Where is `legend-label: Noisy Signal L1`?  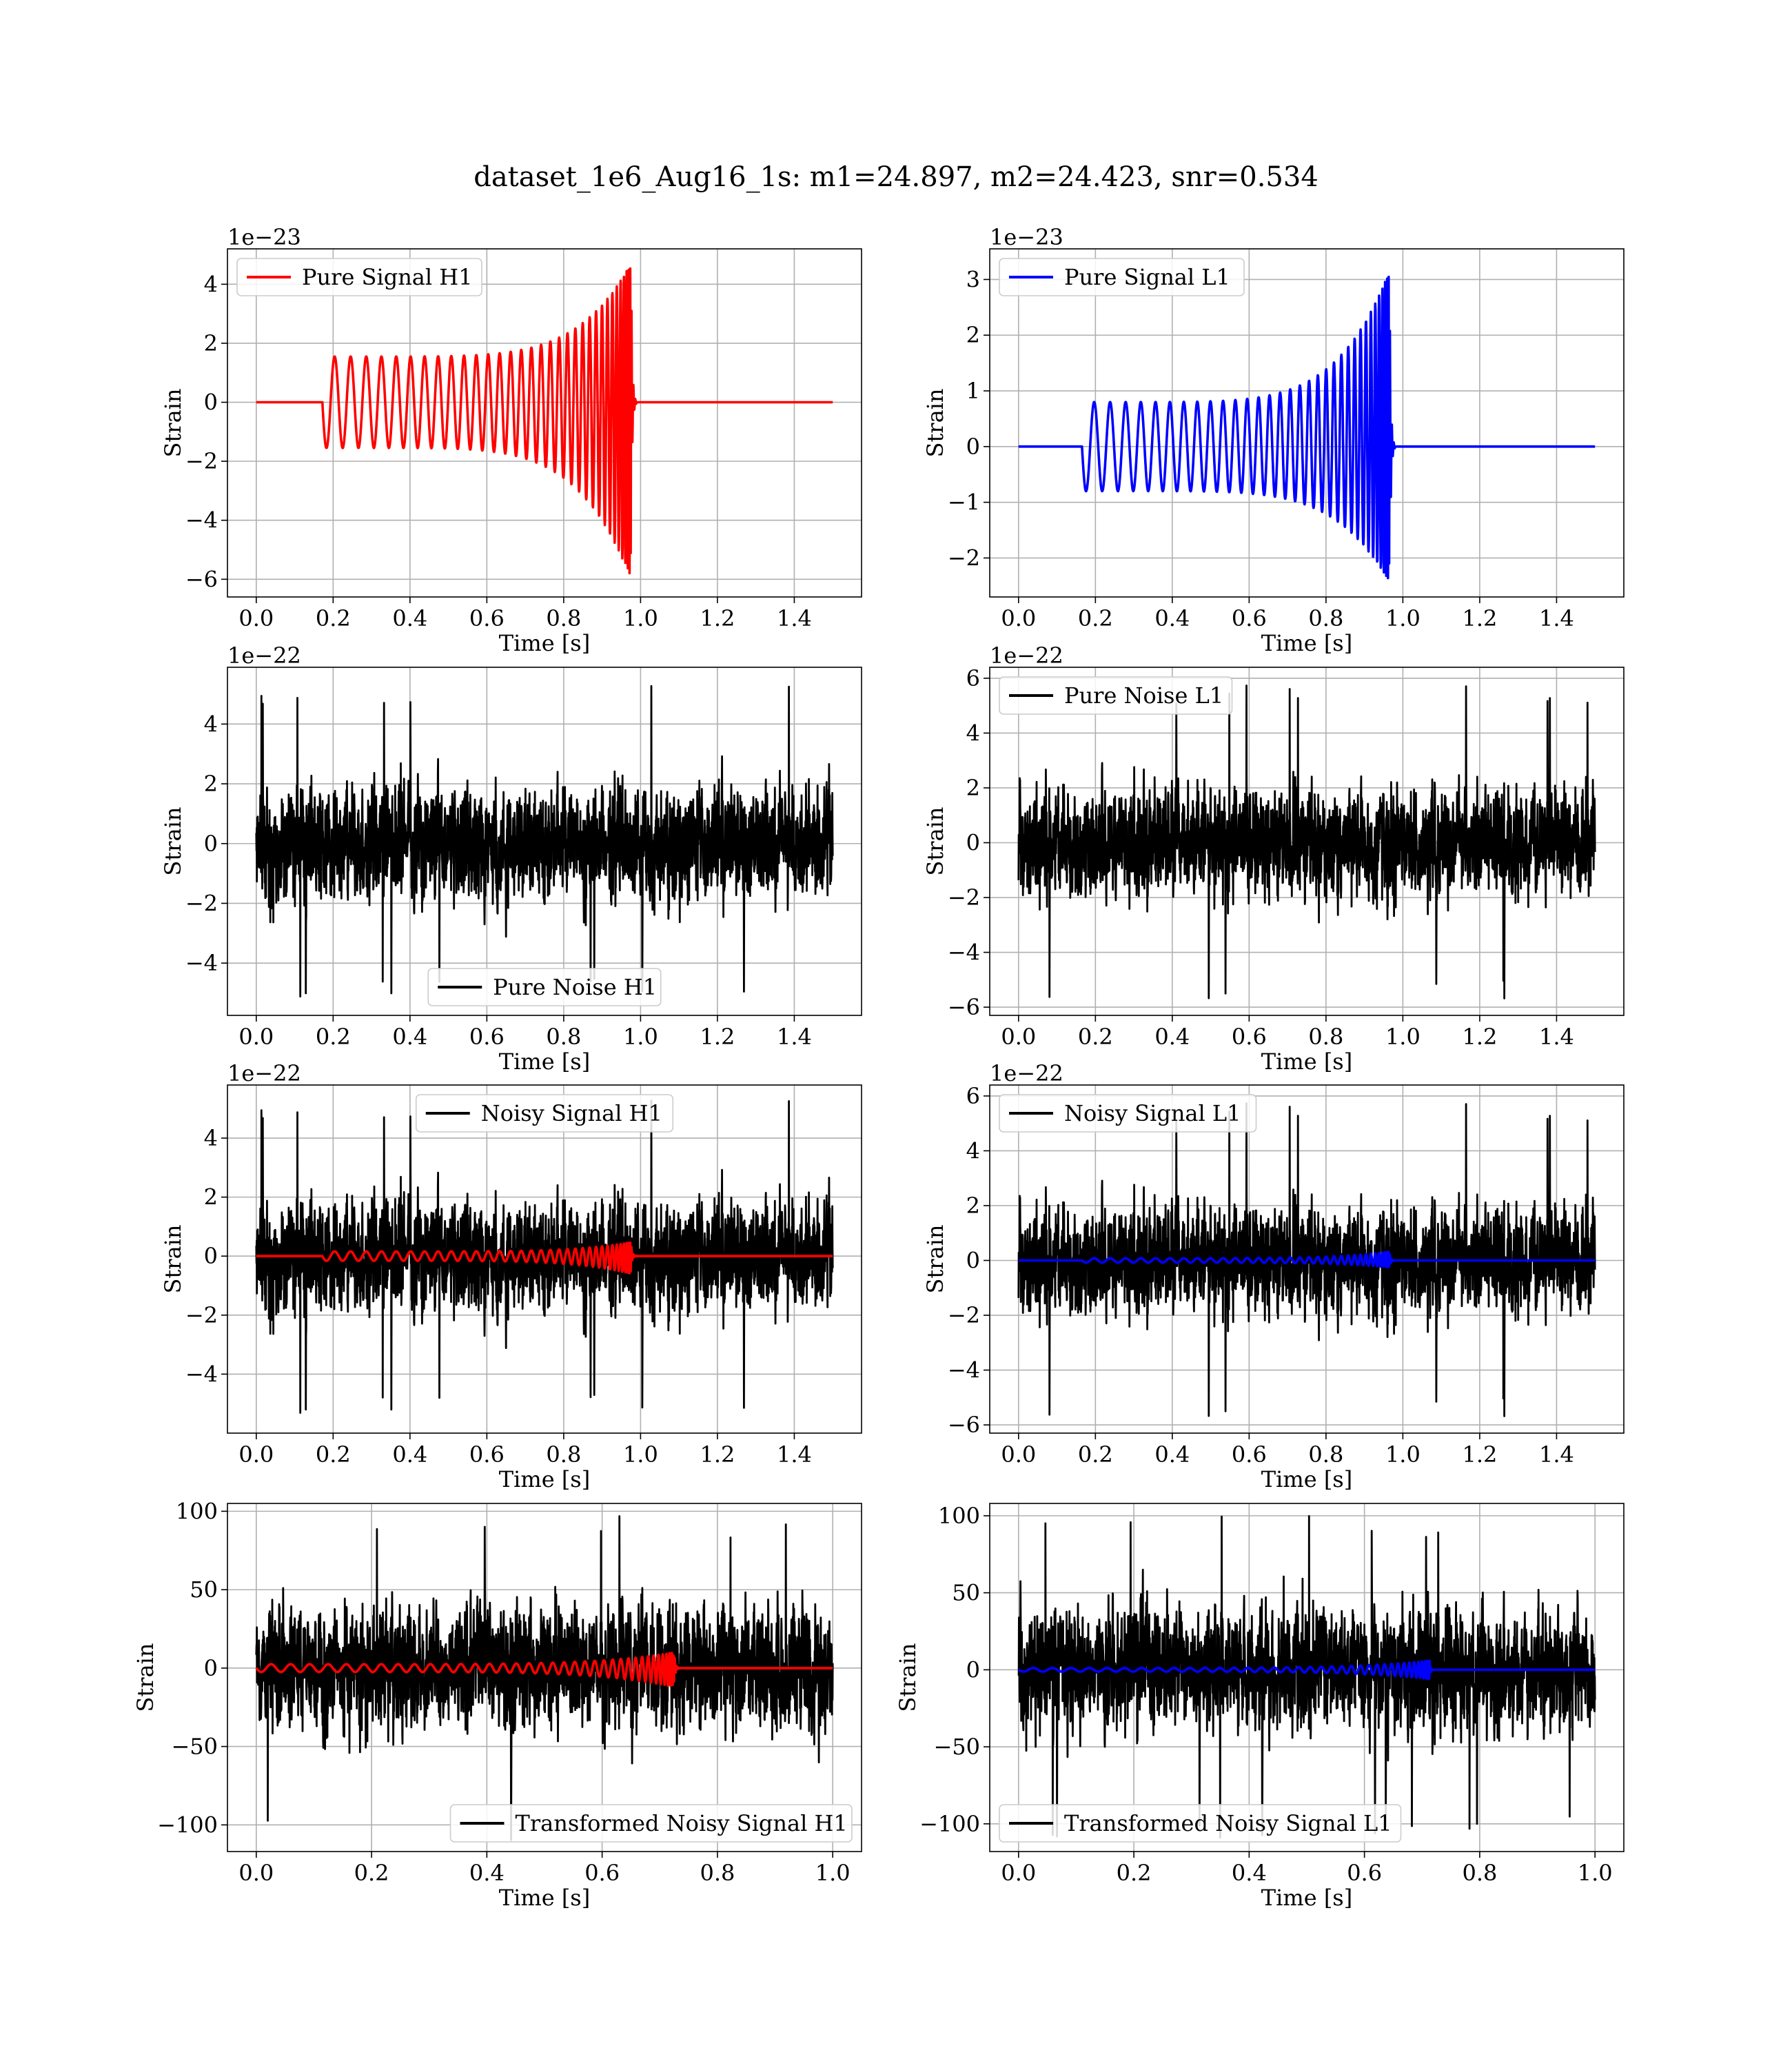
legend-label: Noisy Signal L1 is located at coordinates (1152, 1113).